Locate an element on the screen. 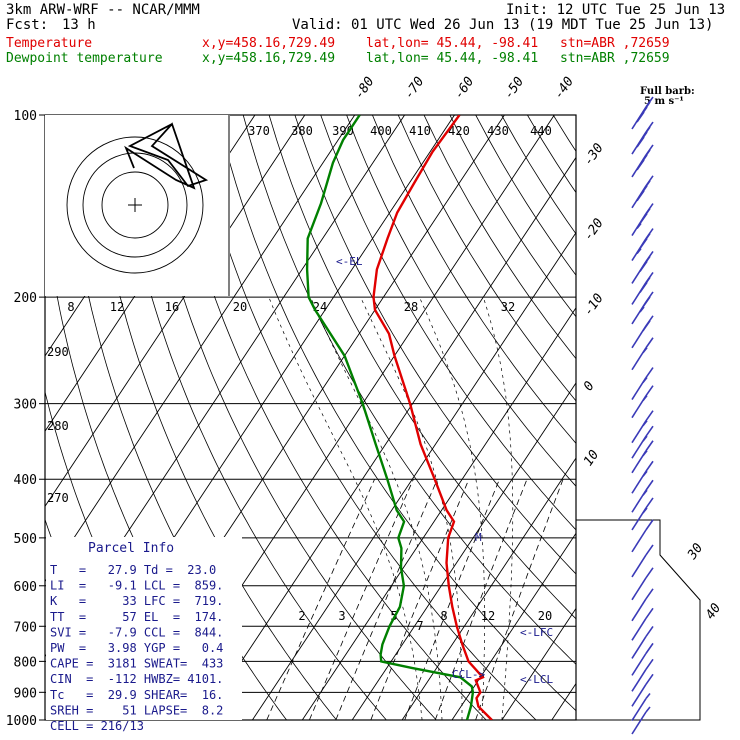 The image size is (740, 740). level-marker: <-LFC is located at coordinates (536, 632).